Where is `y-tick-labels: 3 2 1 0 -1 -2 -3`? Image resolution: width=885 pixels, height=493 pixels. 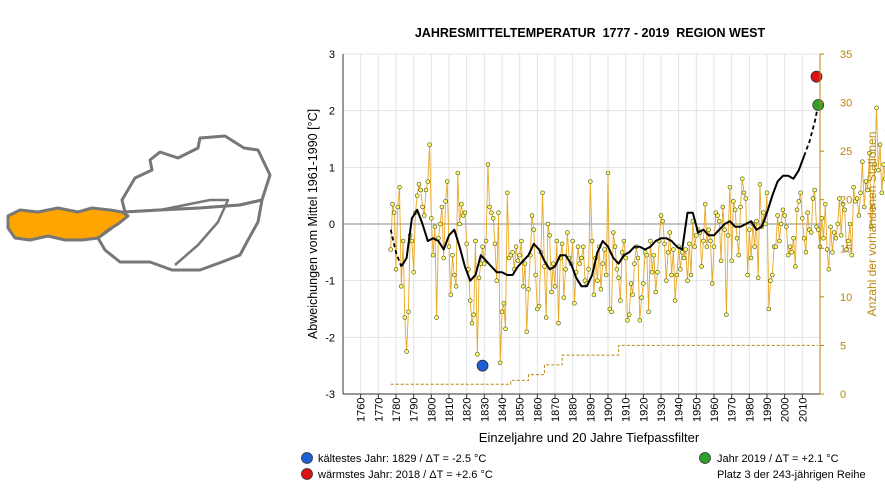
y-tick-labels: 3 2 1 0 -1 -2 -3 is located at coordinates (330, 225).